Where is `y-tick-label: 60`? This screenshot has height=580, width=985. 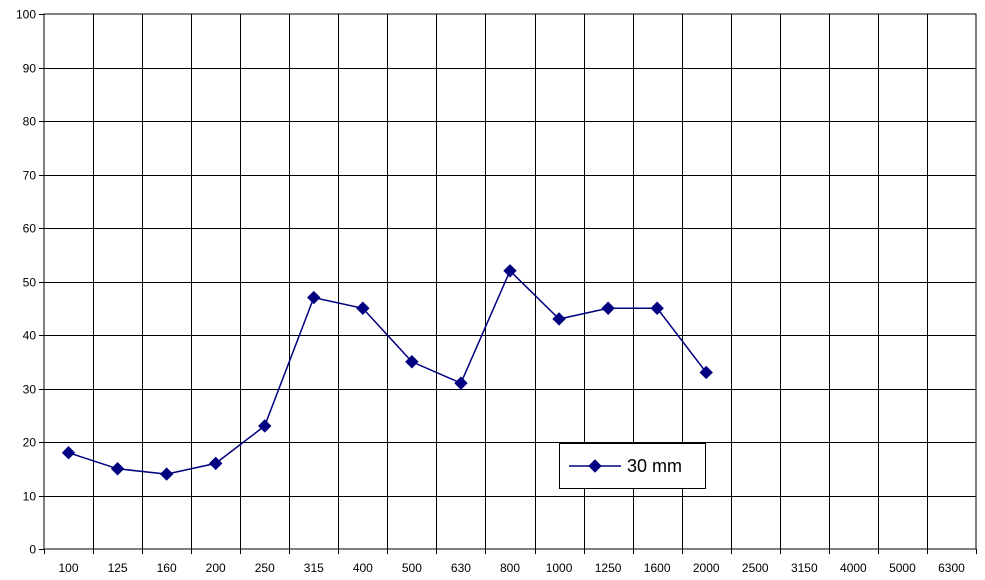
y-tick-label: 60 is located at coordinates (30, 229).